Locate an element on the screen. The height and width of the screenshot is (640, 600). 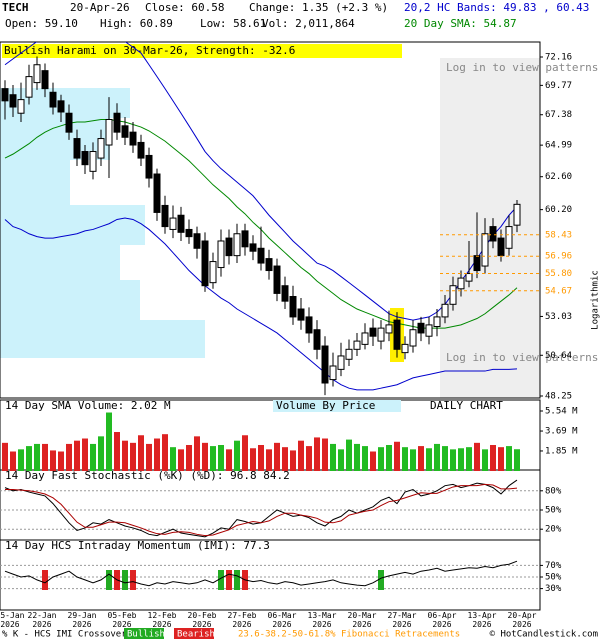
imi-title: 14 Day HCS Intraday Momentum (IMI): 77.3 is located at coordinates (137, 545).